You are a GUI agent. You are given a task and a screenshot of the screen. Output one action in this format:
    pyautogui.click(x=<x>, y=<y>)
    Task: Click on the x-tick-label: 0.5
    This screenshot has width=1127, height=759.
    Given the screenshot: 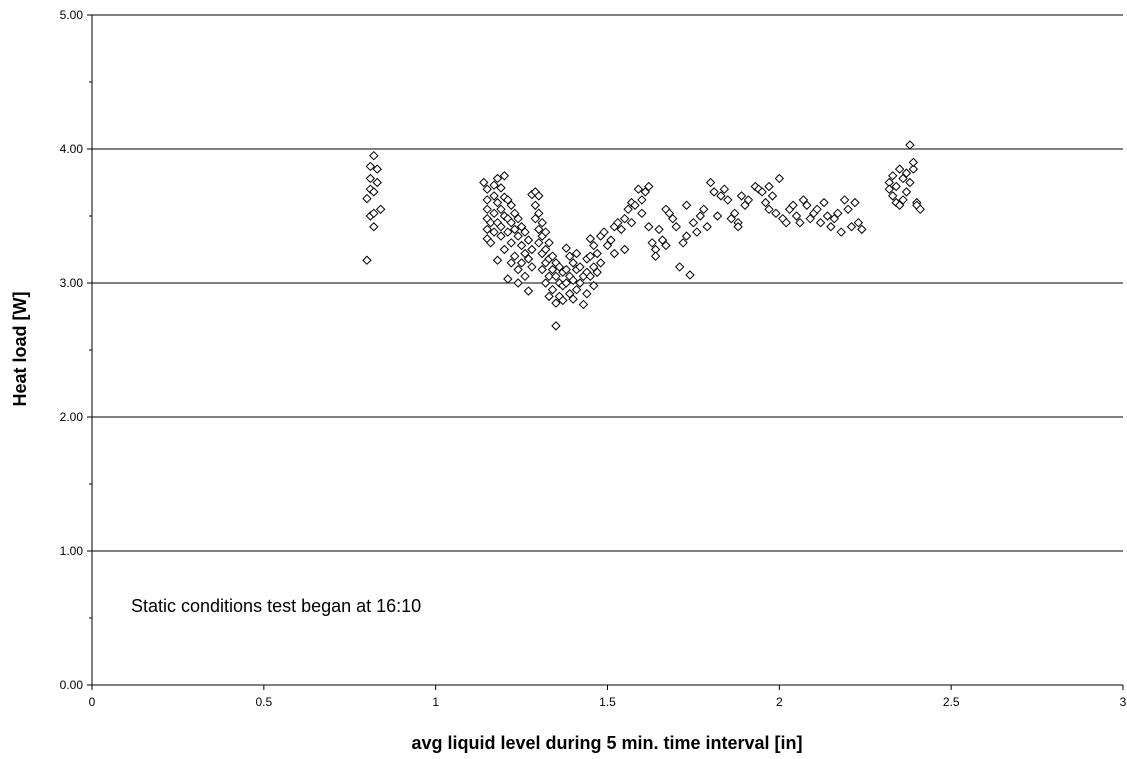 What is the action you would take?
    pyautogui.click(x=263, y=702)
    